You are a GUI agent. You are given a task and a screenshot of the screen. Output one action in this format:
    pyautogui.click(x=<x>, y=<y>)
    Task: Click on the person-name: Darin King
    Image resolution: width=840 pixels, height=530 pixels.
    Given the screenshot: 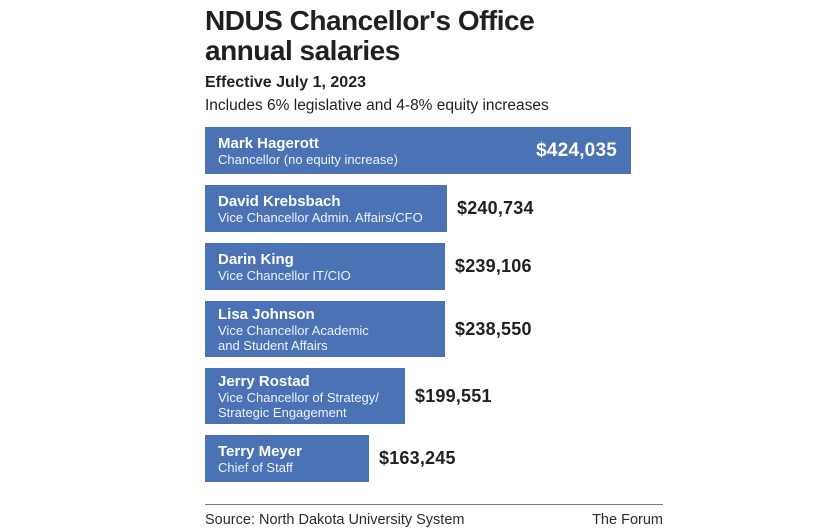 What is the action you would take?
    pyautogui.click(x=256, y=259)
    